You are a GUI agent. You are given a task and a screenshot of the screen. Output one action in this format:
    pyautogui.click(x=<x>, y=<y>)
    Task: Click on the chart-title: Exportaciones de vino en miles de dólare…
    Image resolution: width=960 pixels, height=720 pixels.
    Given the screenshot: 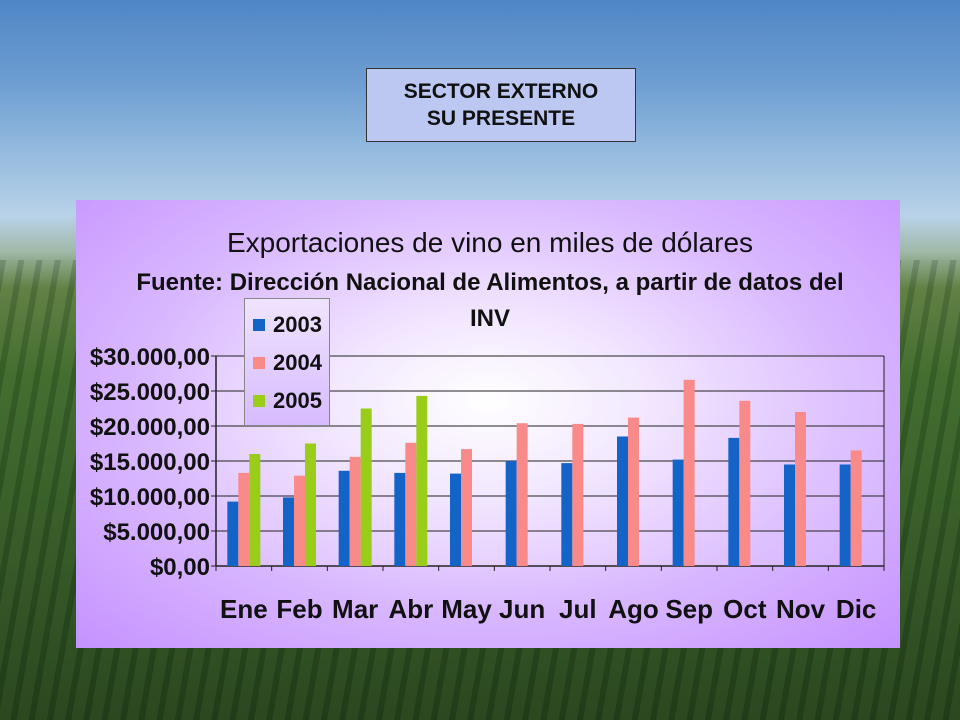 What is the action you would take?
    pyautogui.click(x=490, y=242)
    